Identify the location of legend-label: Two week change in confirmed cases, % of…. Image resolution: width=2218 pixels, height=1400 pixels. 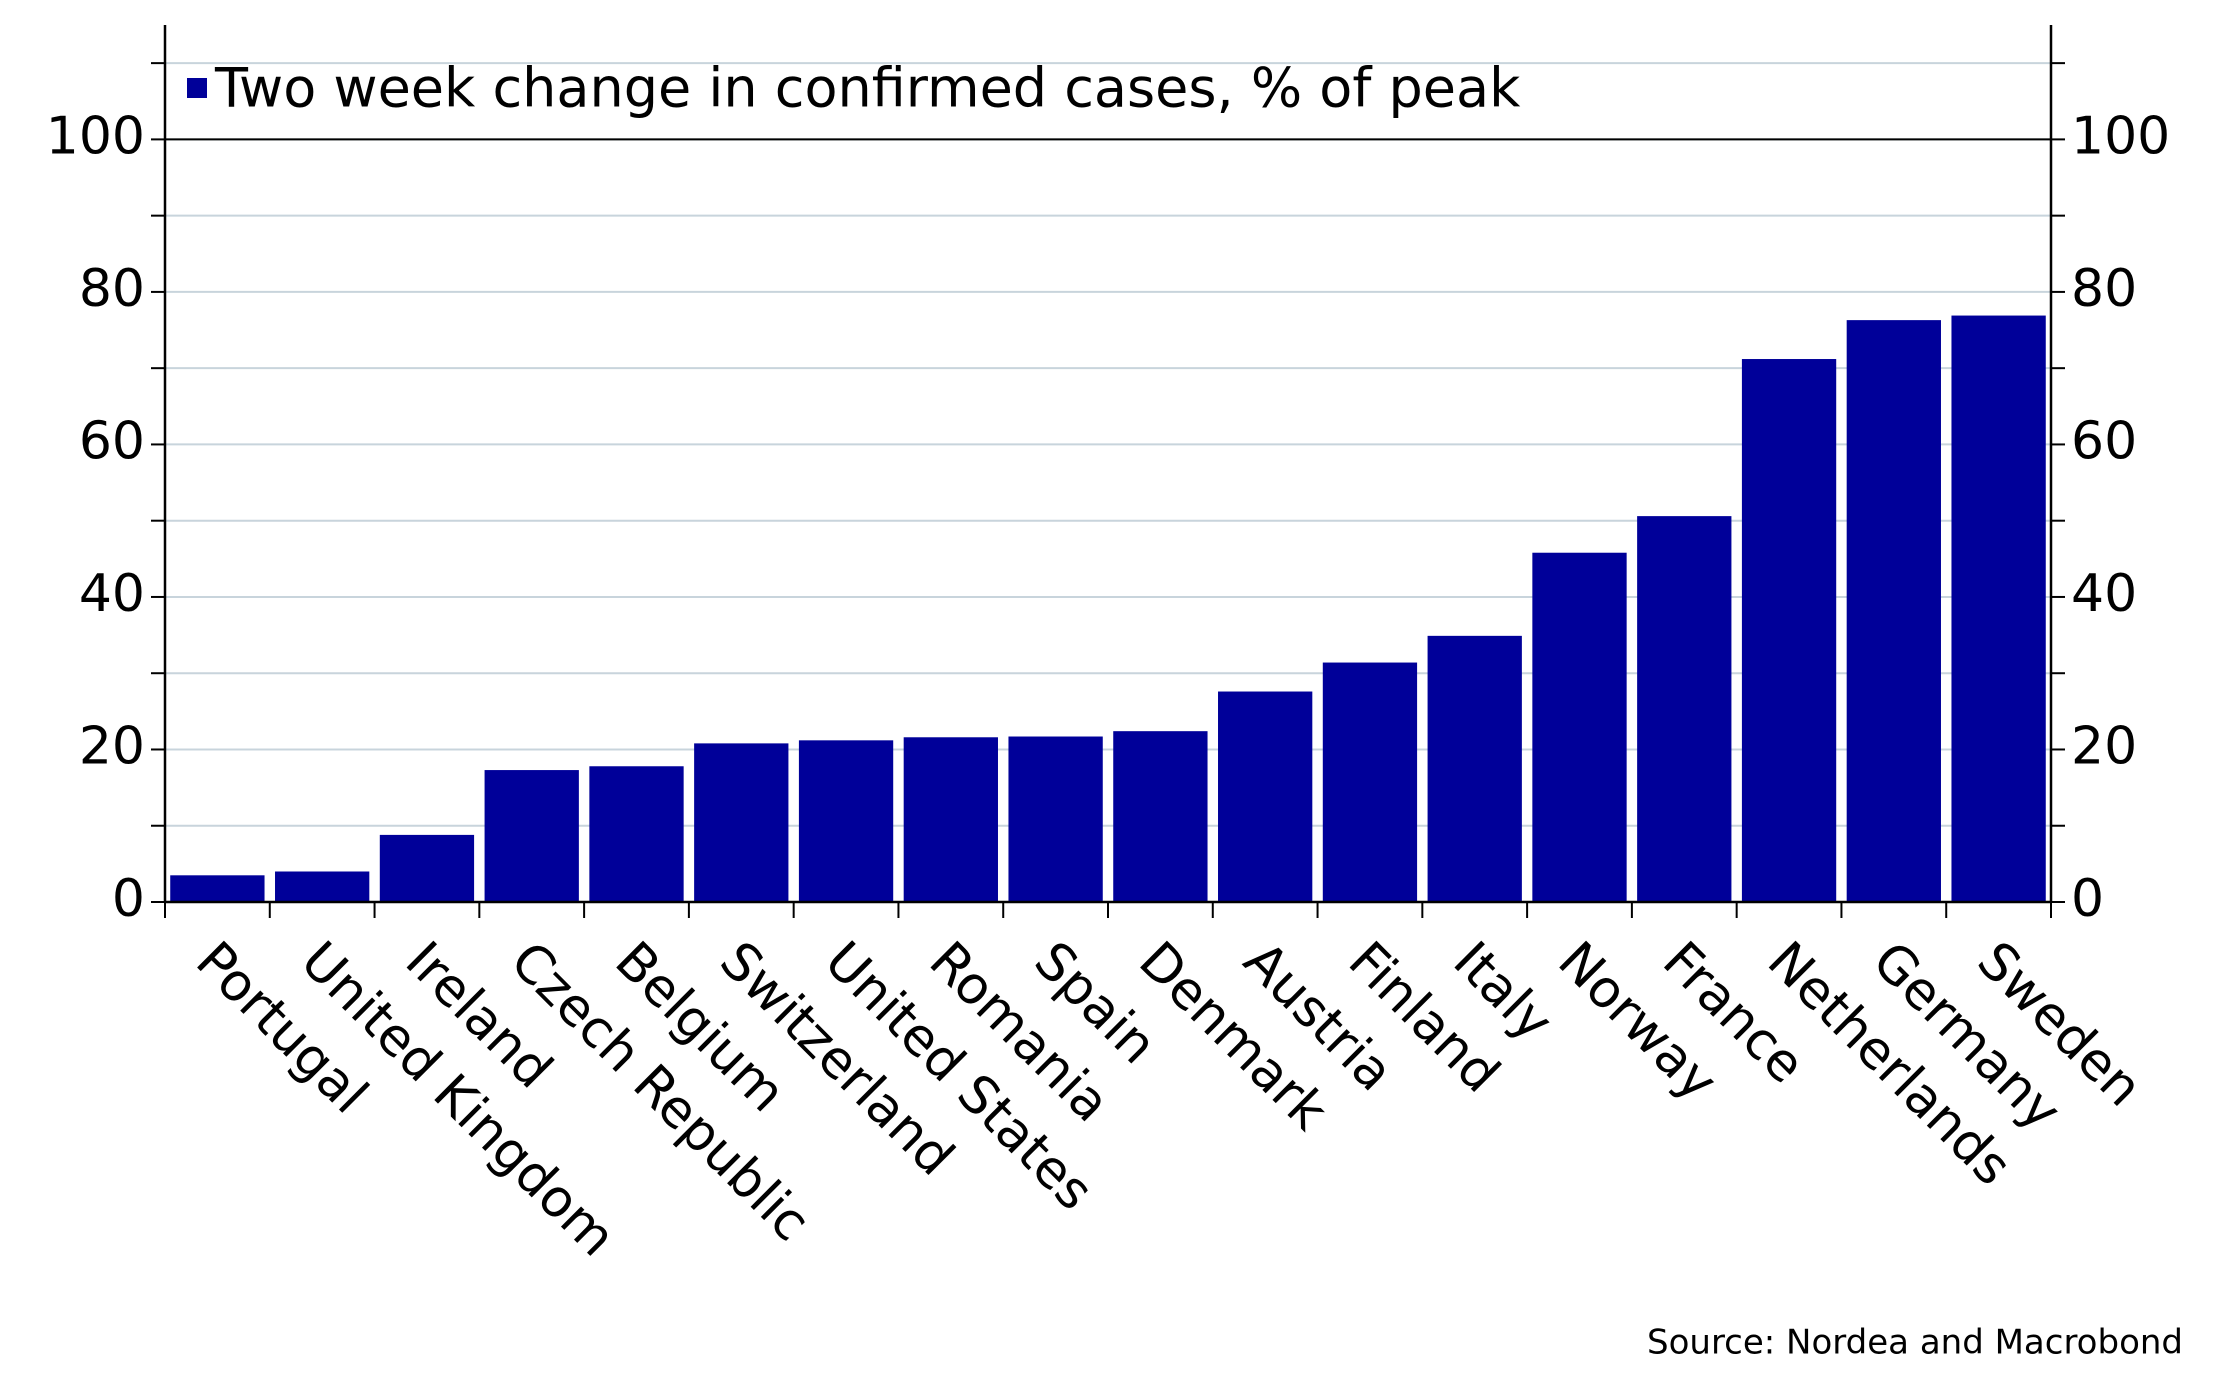
(867, 88).